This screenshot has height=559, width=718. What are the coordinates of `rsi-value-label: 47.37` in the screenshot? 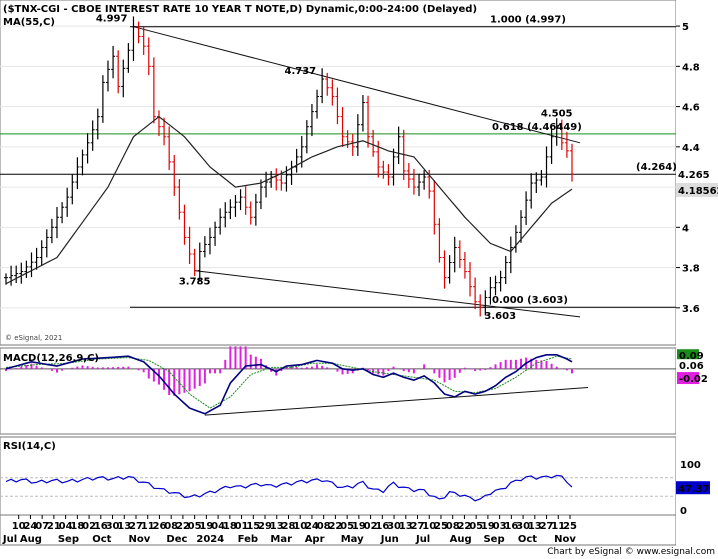 It's located at (694, 489).